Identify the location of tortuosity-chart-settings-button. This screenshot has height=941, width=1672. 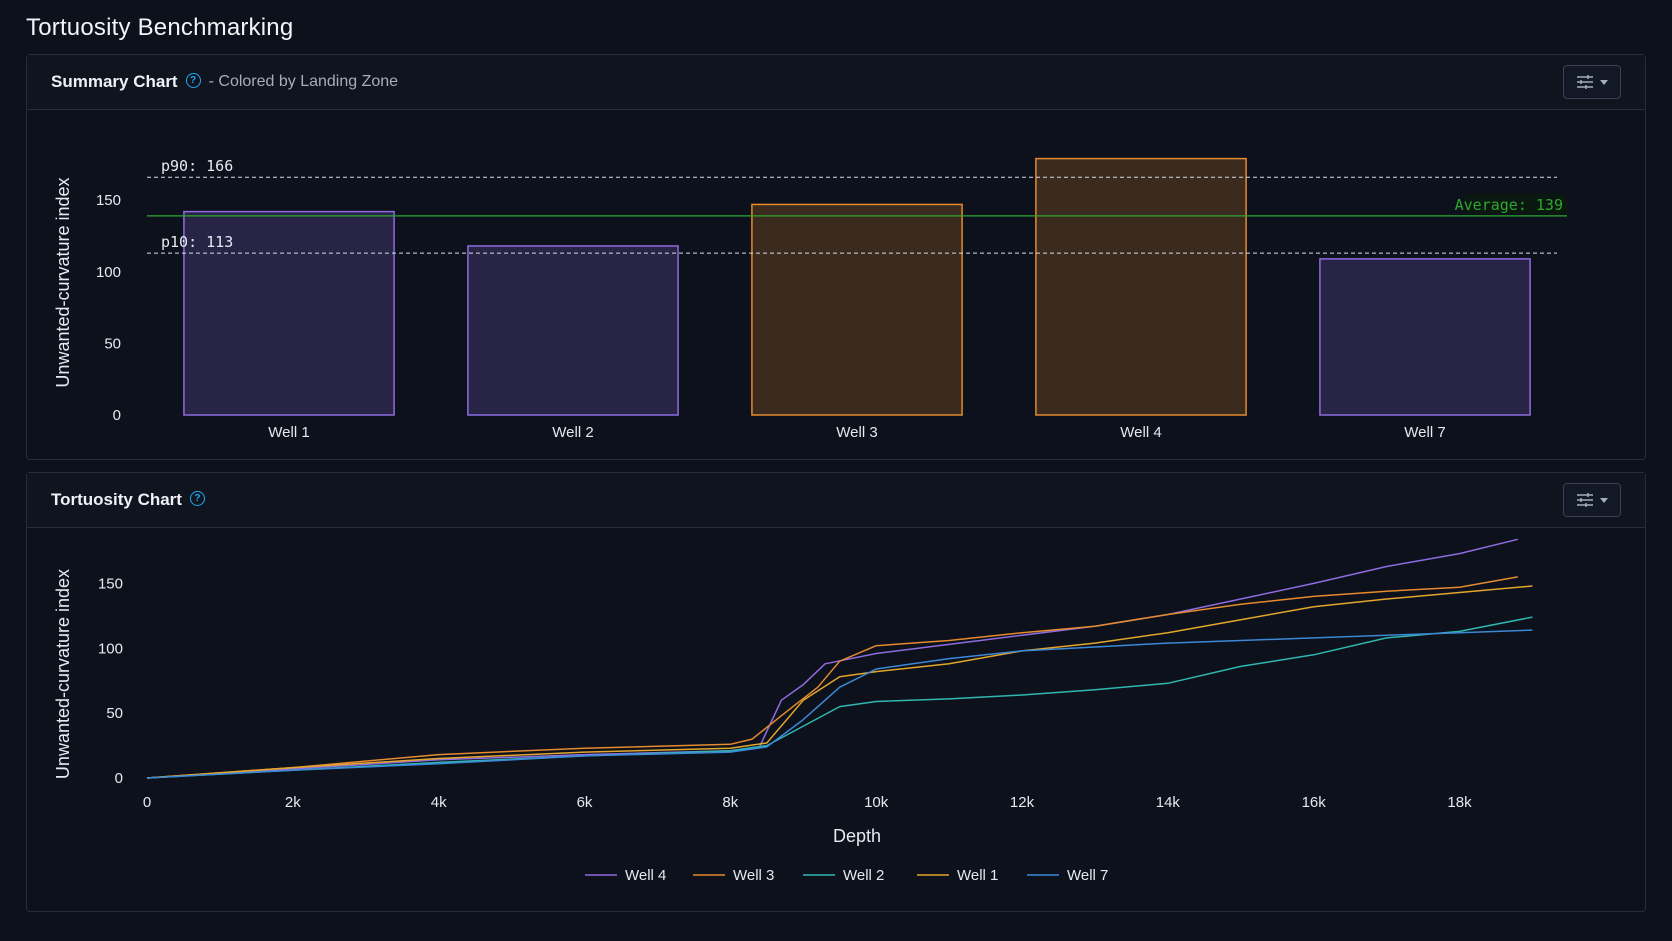
(1592, 500).